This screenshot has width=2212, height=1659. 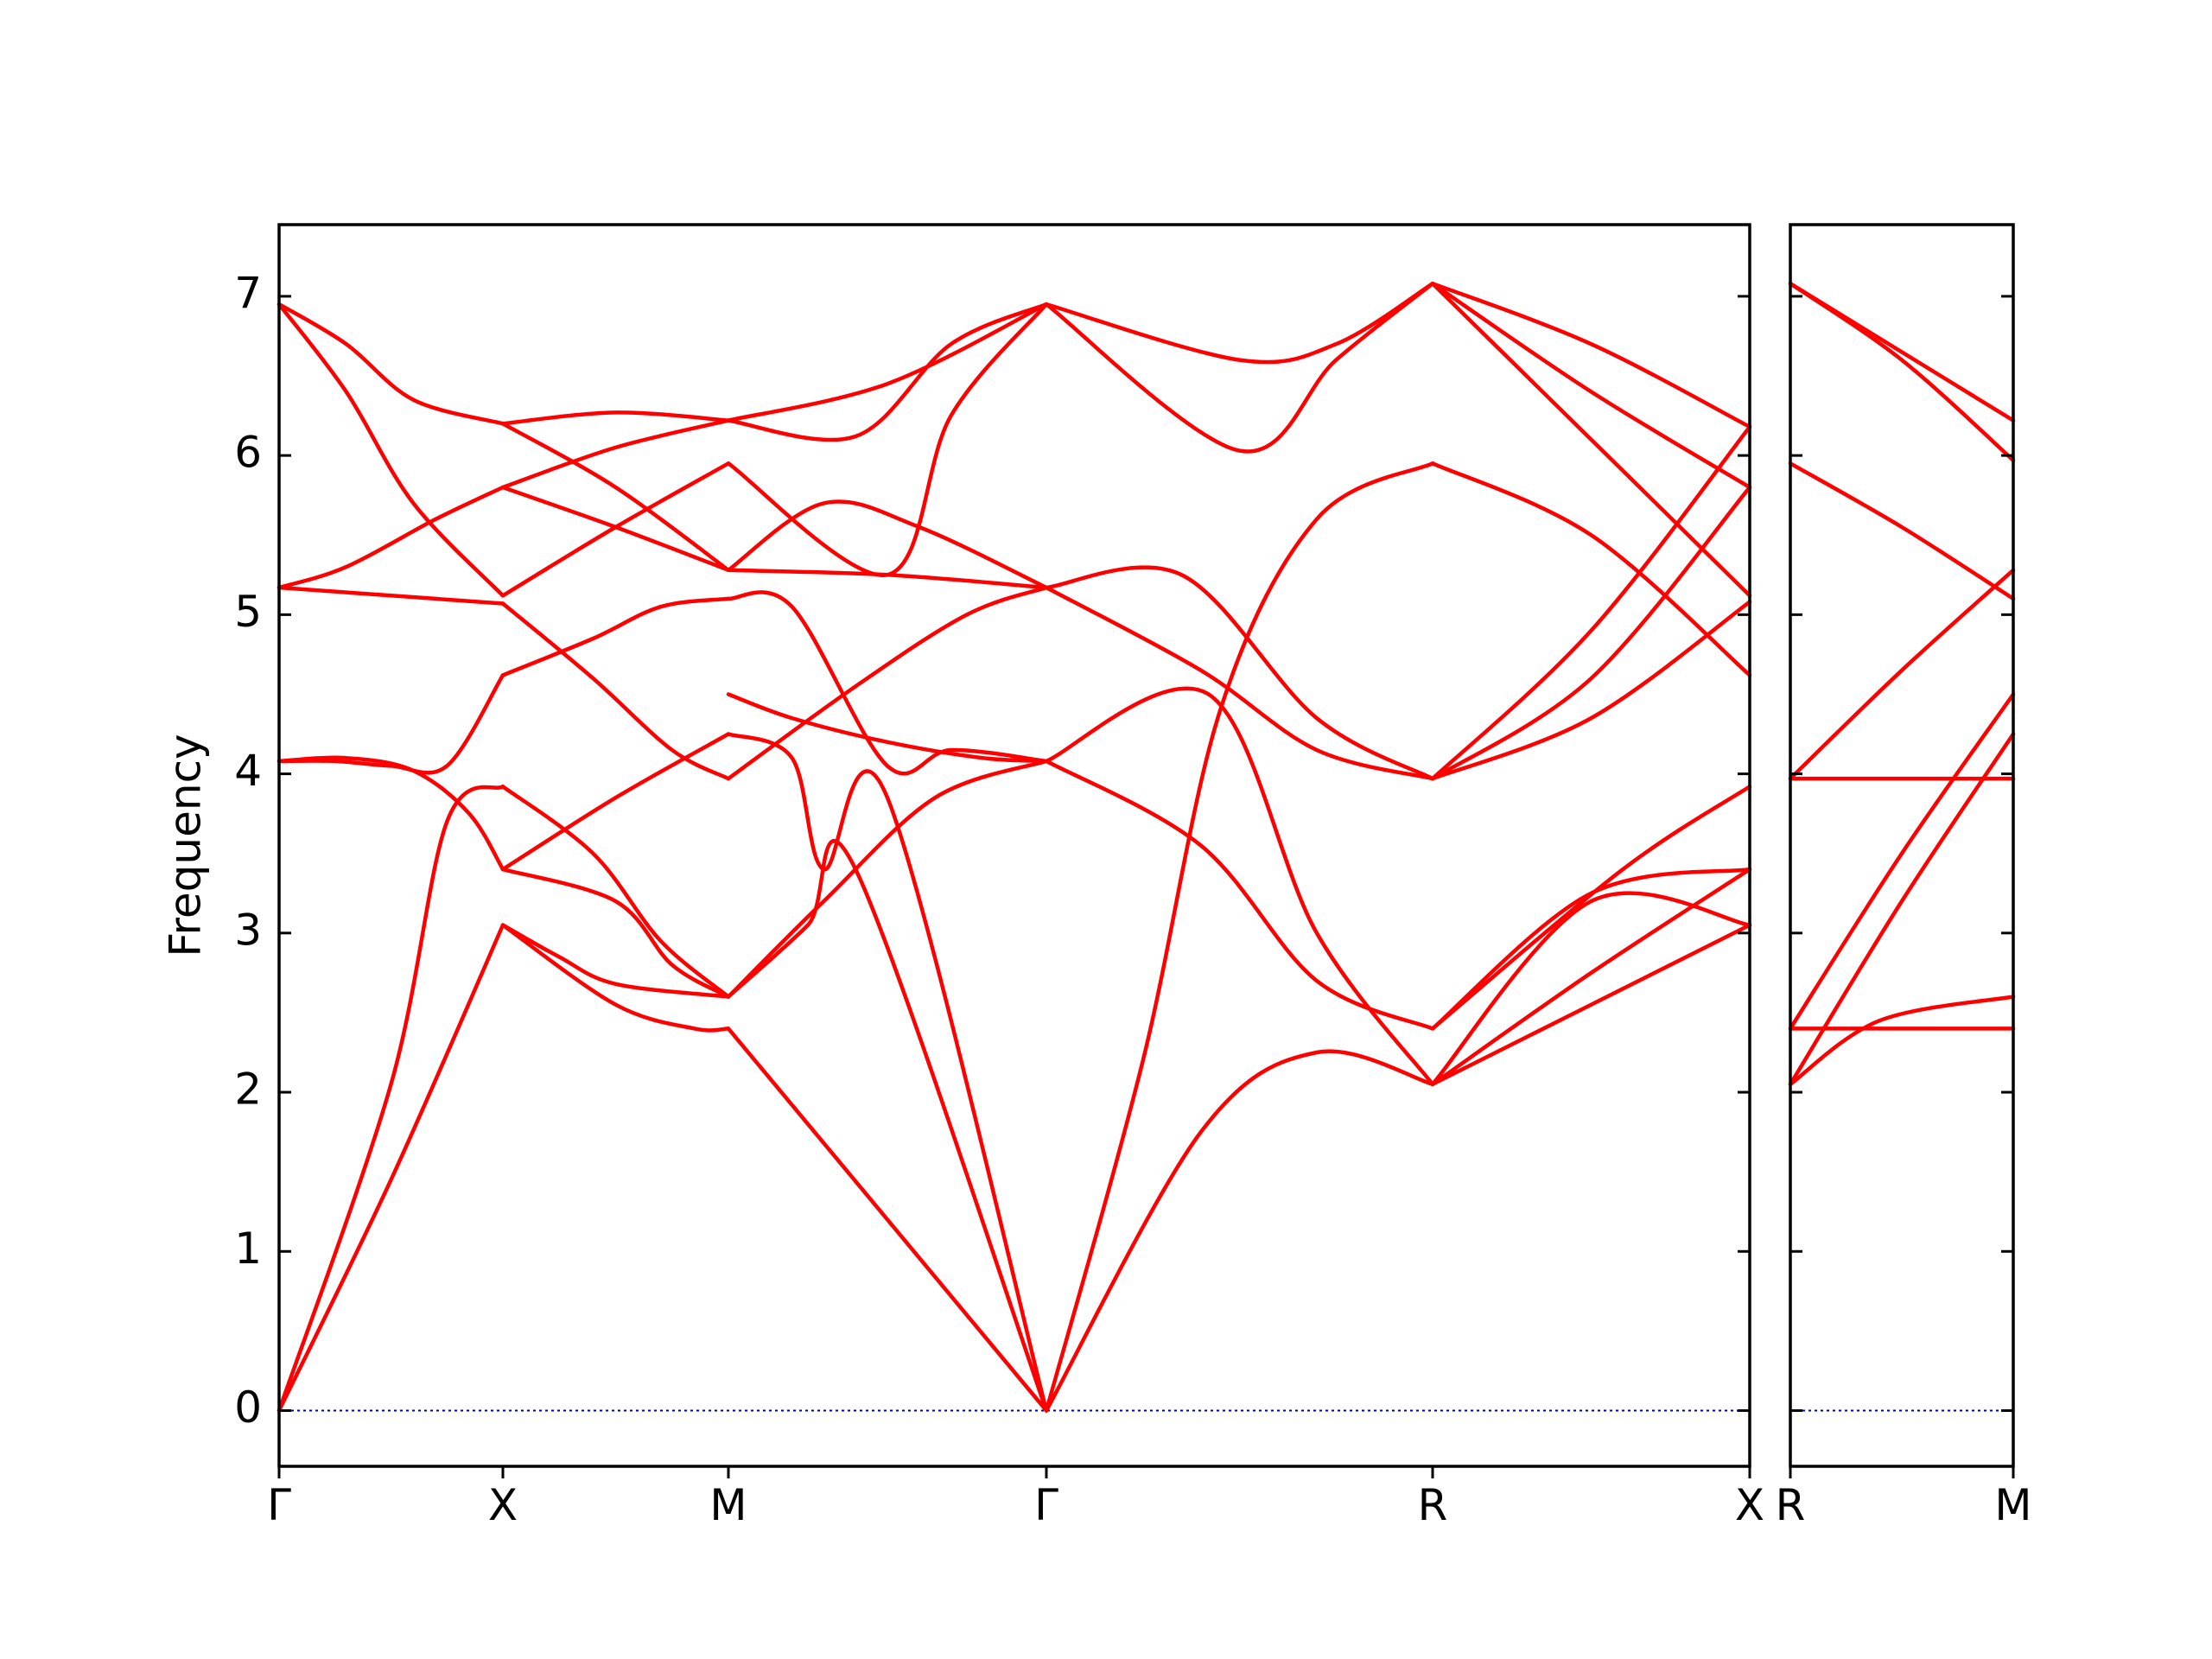 I want to click on band-p1-s1-b2, so click(x=390, y=1099).